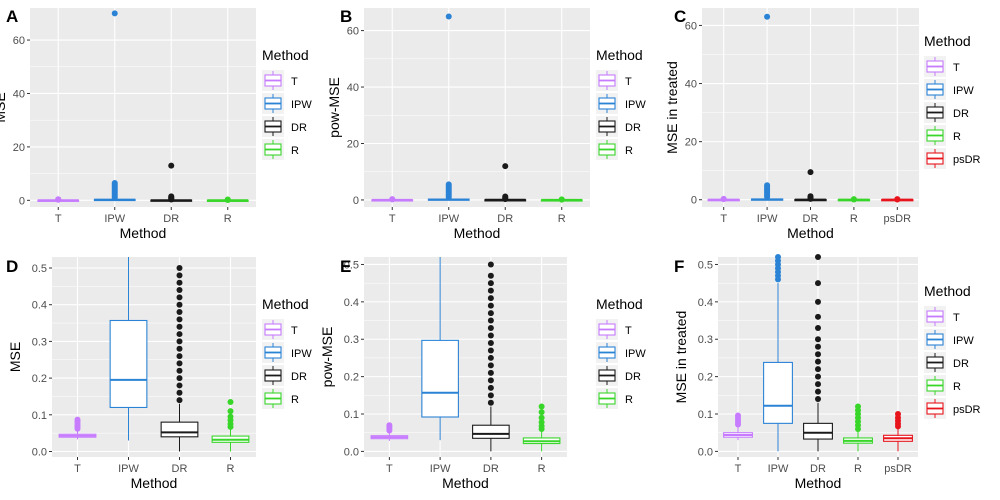  What do you see at coordinates (327, 357) in the screenshot?
I see `y-axis-title: pow-MSE` at bounding box center [327, 357].